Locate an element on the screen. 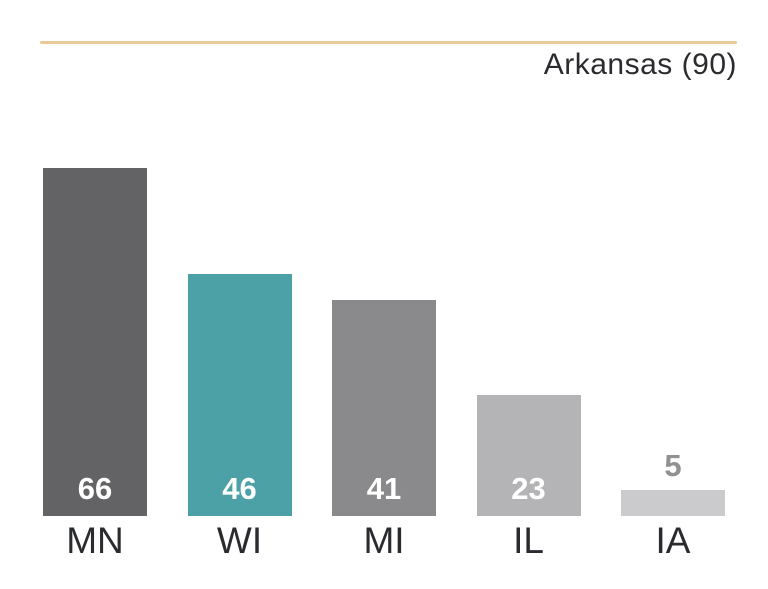 This screenshot has width=768, height=589. bar-il: 23 is located at coordinates (528, 455).